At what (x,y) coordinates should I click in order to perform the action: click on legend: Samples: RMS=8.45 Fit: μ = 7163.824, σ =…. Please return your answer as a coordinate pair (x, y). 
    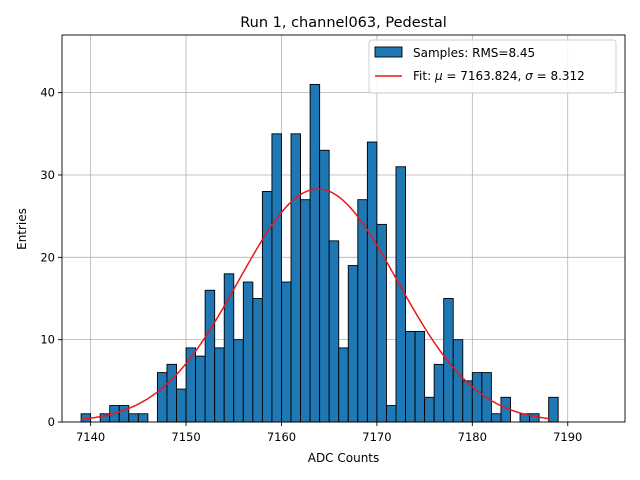
    Looking at the image, I should click on (492, 66).